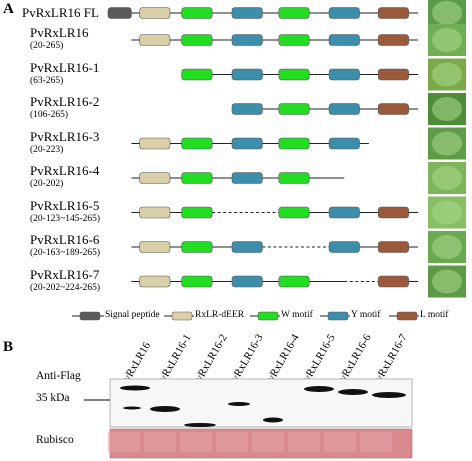 The image size is (472, 461). What do you see at coordinates (434, 315) in the screenshot?
I see `legend-label: L motif` at bounding box center [434, 315].